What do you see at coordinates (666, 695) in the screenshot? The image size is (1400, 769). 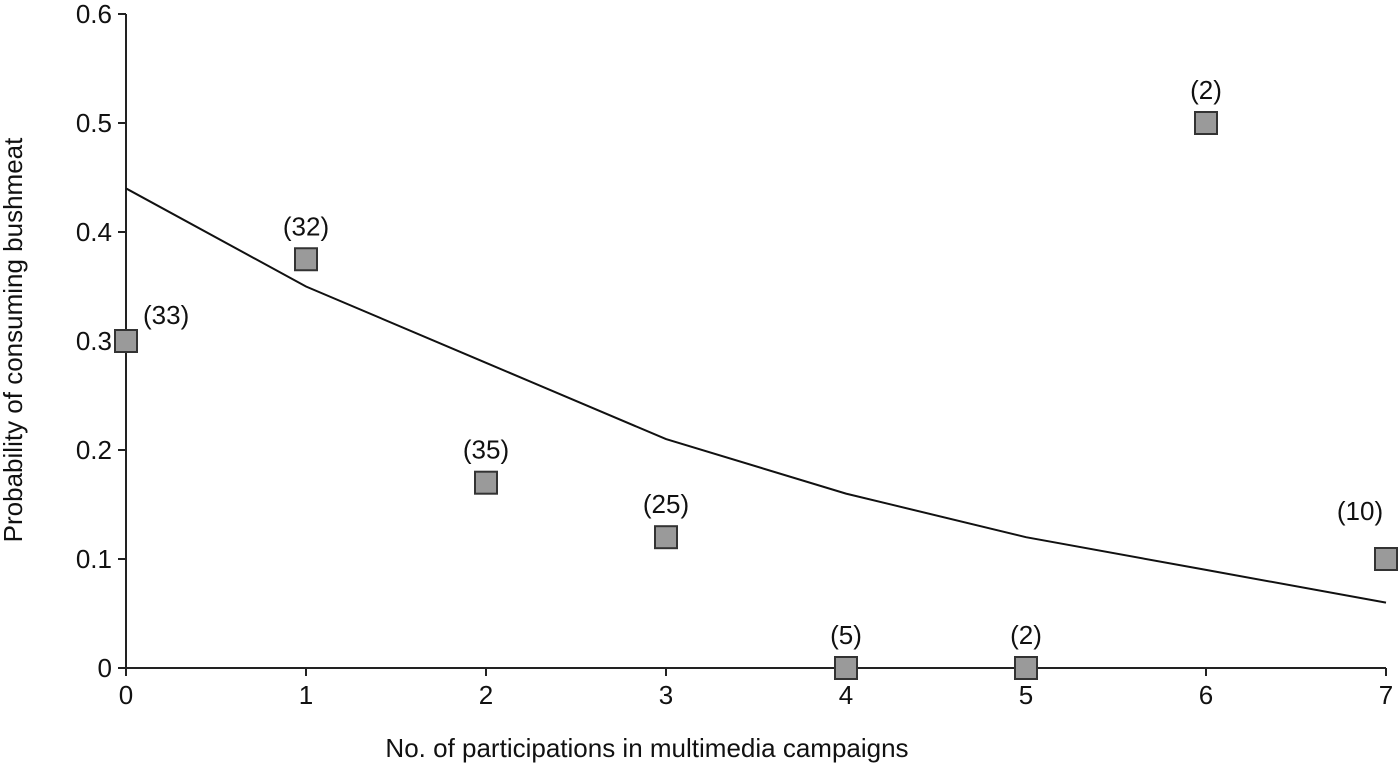 I see `x-tick-label: 3` at bounding box center [666, 695].